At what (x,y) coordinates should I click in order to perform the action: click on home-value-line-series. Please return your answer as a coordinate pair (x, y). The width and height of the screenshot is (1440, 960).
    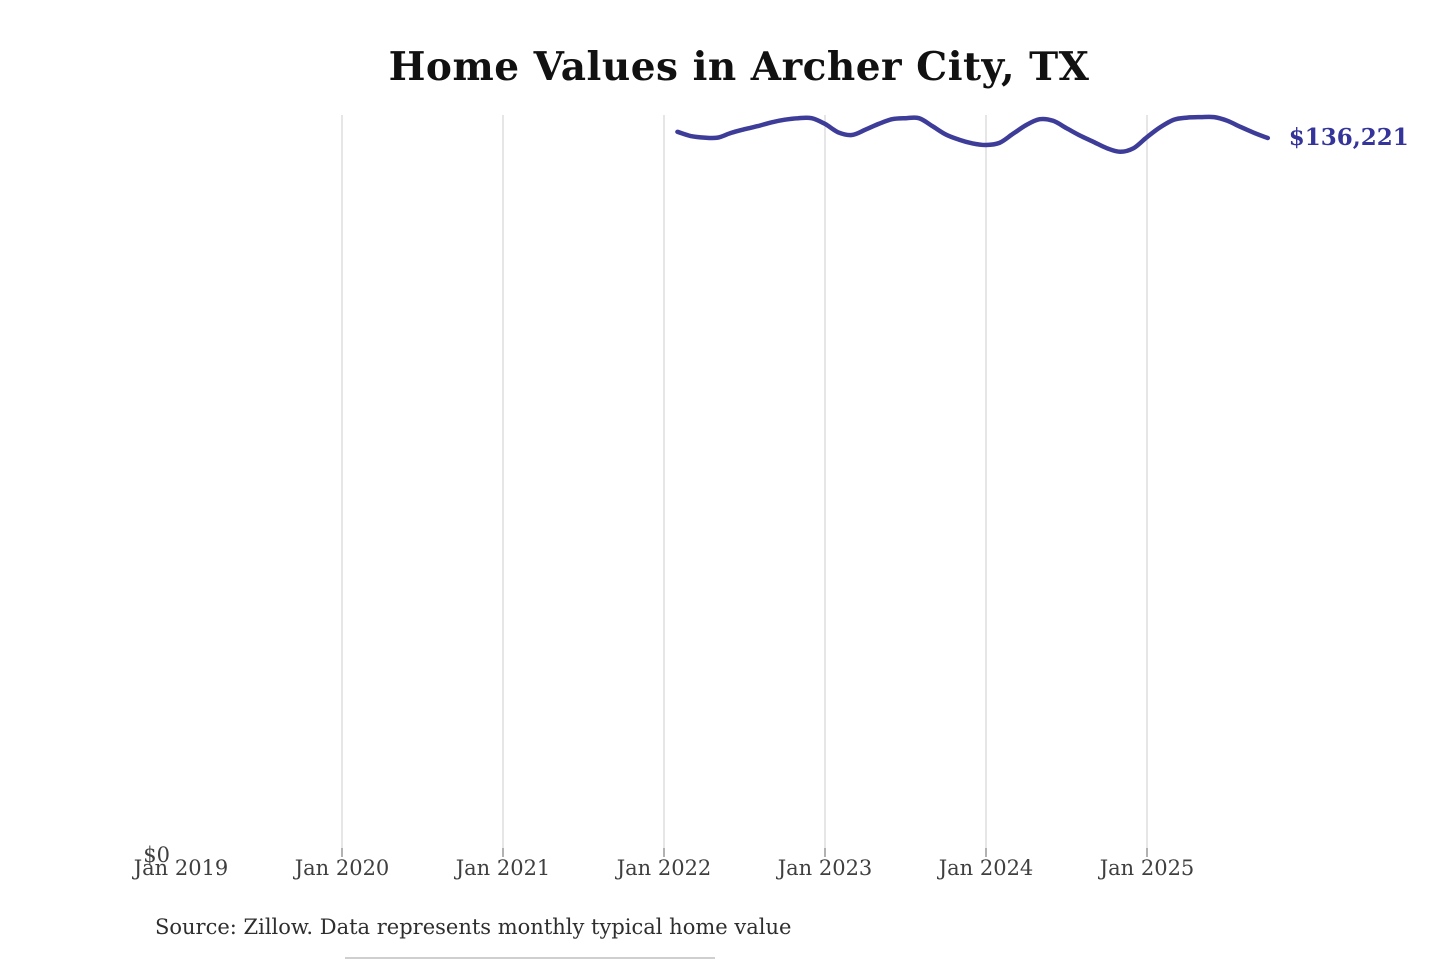
    Looking at the image, I should click on (973, 134).